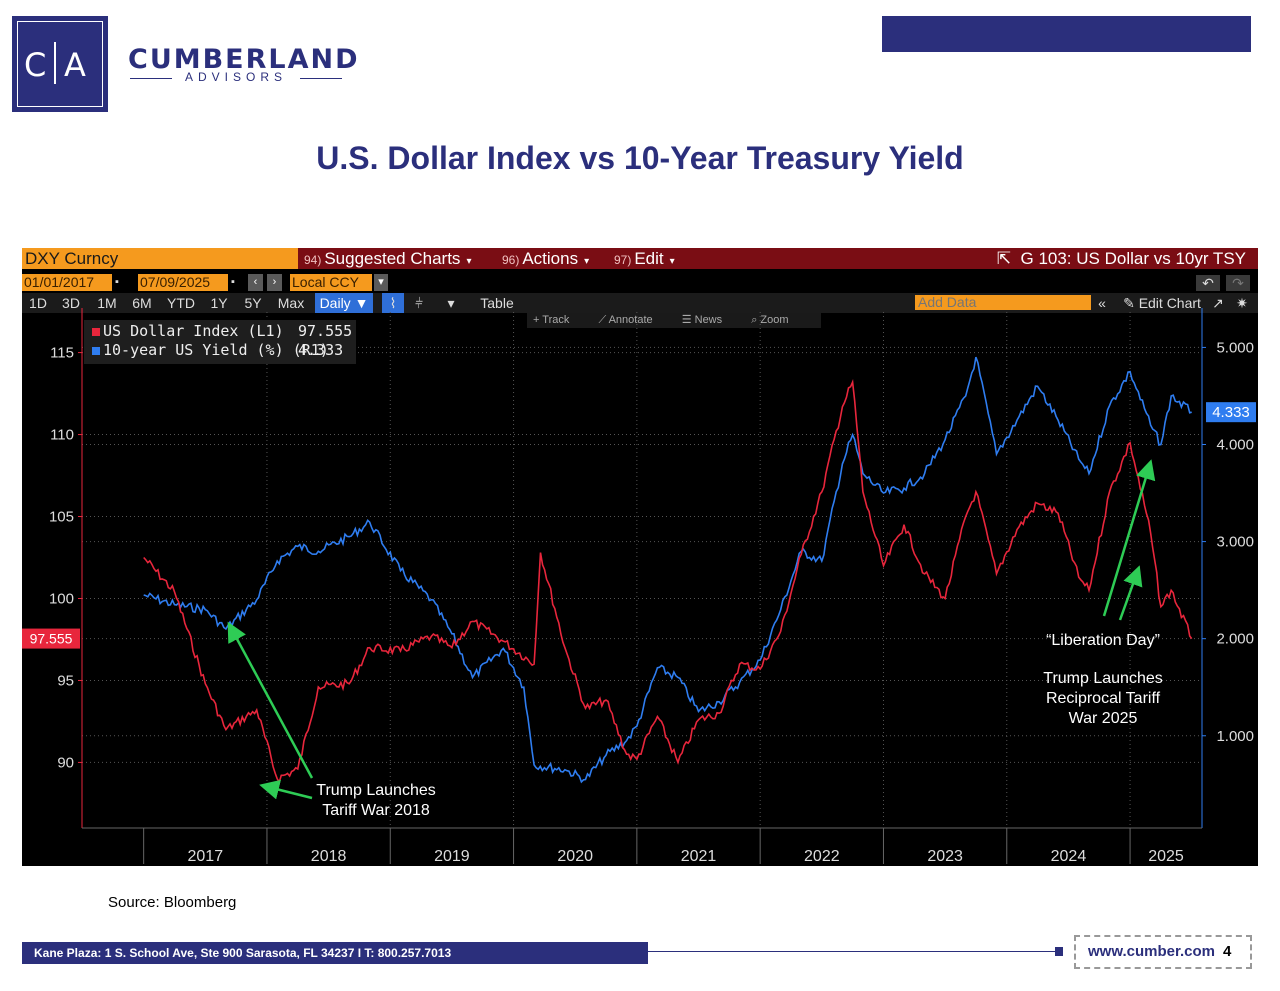  What do you see at coordinates (62, 435) in the screenshot?
I see `y-left-tick-label: 110` at bounding box center [62, 435].